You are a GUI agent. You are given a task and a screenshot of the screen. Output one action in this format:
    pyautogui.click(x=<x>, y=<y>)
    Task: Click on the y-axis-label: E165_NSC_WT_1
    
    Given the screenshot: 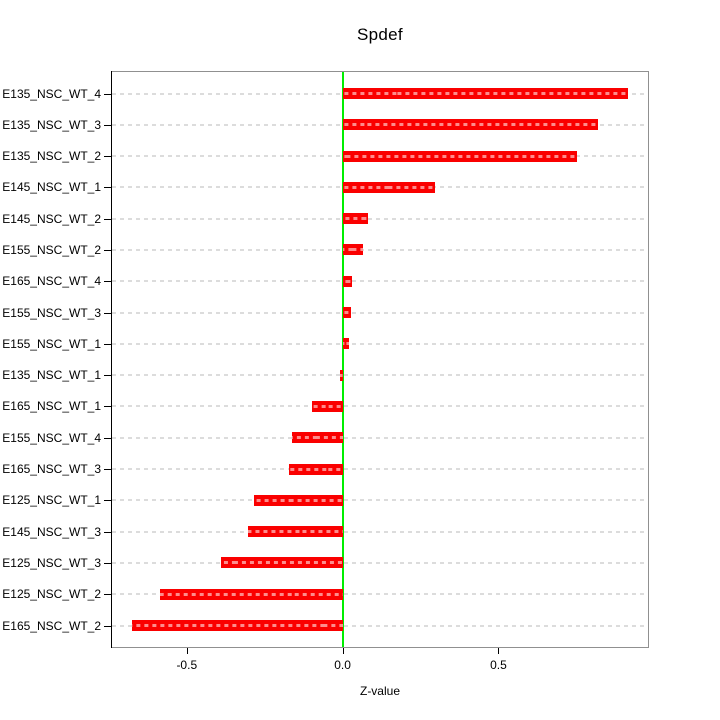 What is the action you would take?
    pyautogui.click(x=51, y=406)
    